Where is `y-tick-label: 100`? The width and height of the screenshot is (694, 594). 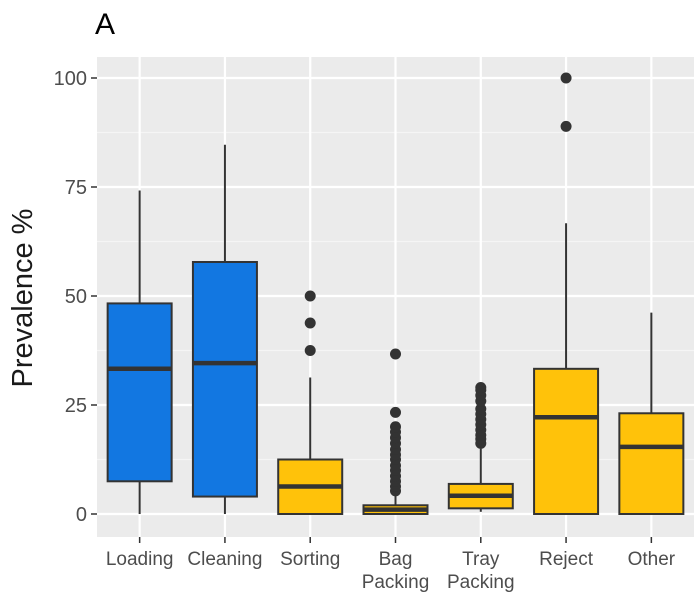
y-tick-label: 100 is located at coordinates (70, 79).